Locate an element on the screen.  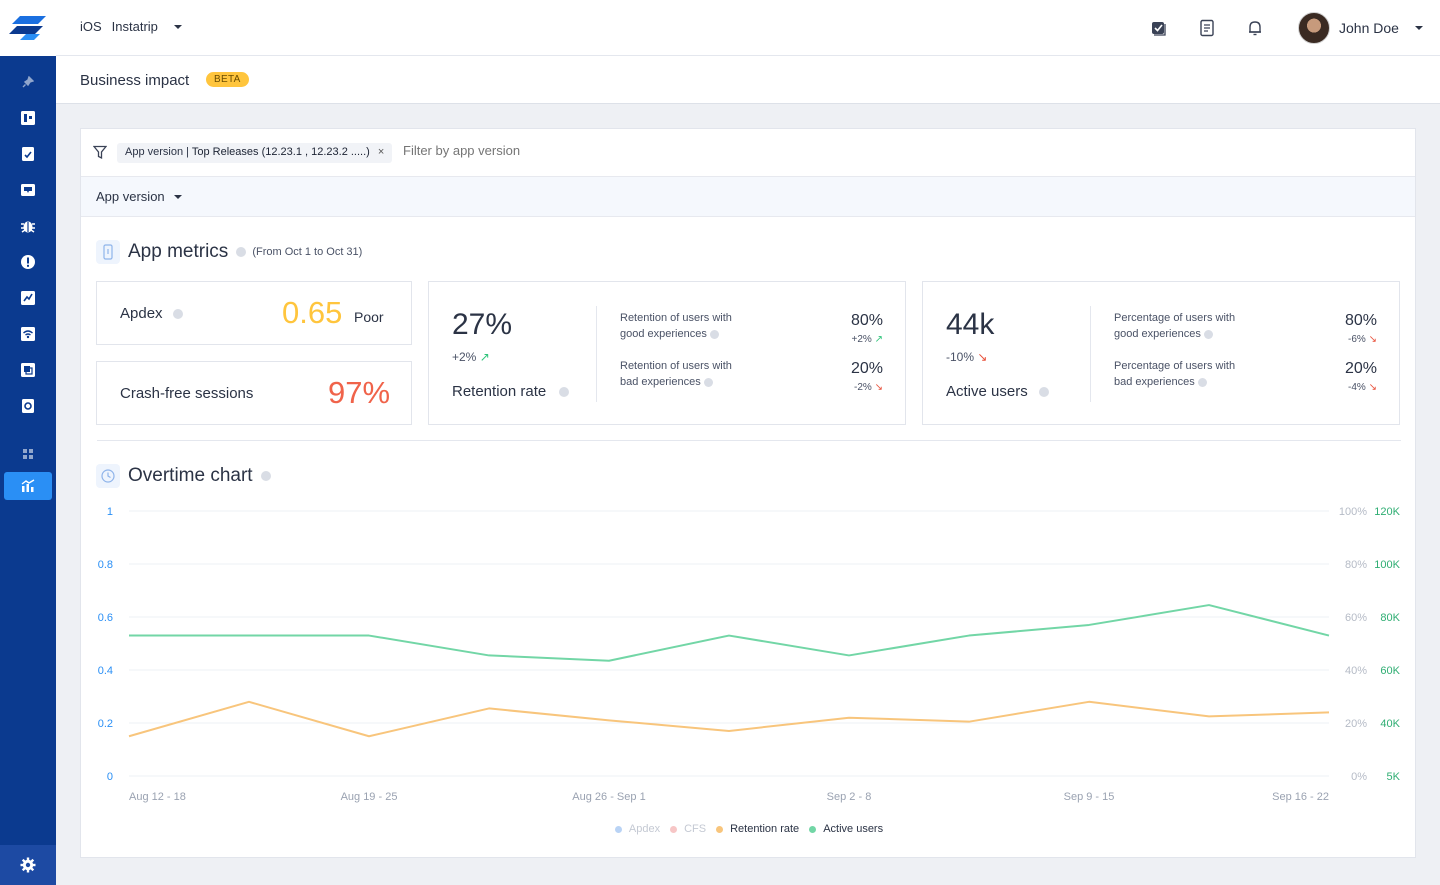
apdex-label: Apdex is located at coordinates (141, 313).